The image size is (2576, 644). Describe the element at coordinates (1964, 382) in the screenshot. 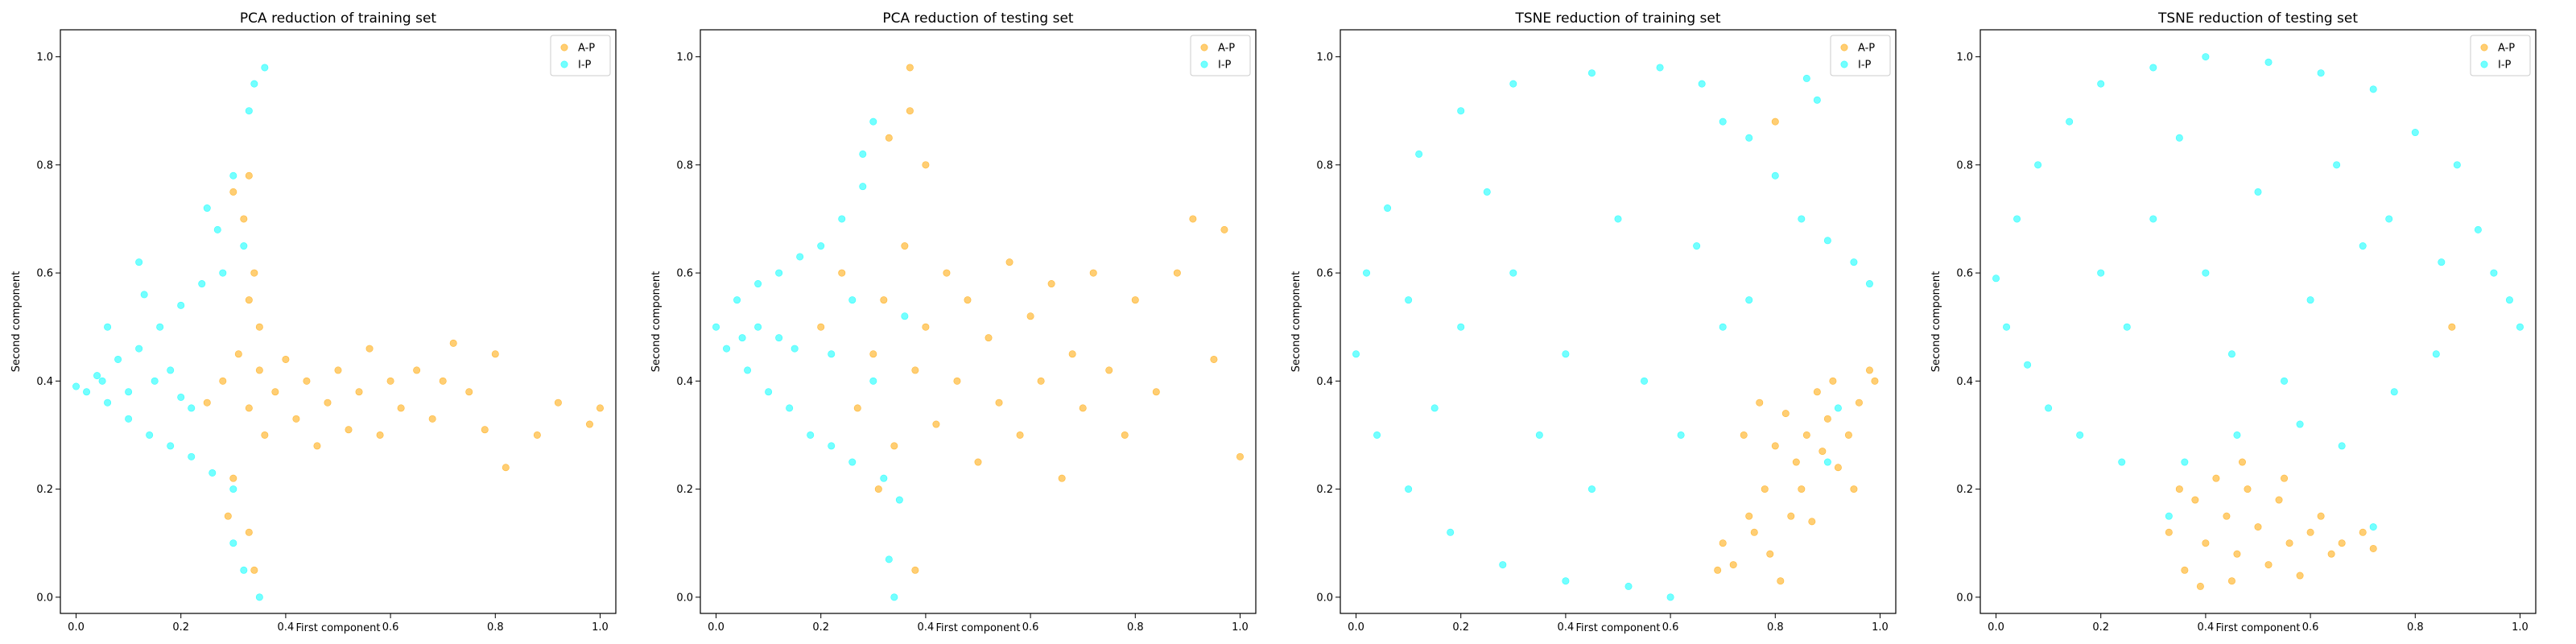

I see `y-tick-label: 0.4` at that location.